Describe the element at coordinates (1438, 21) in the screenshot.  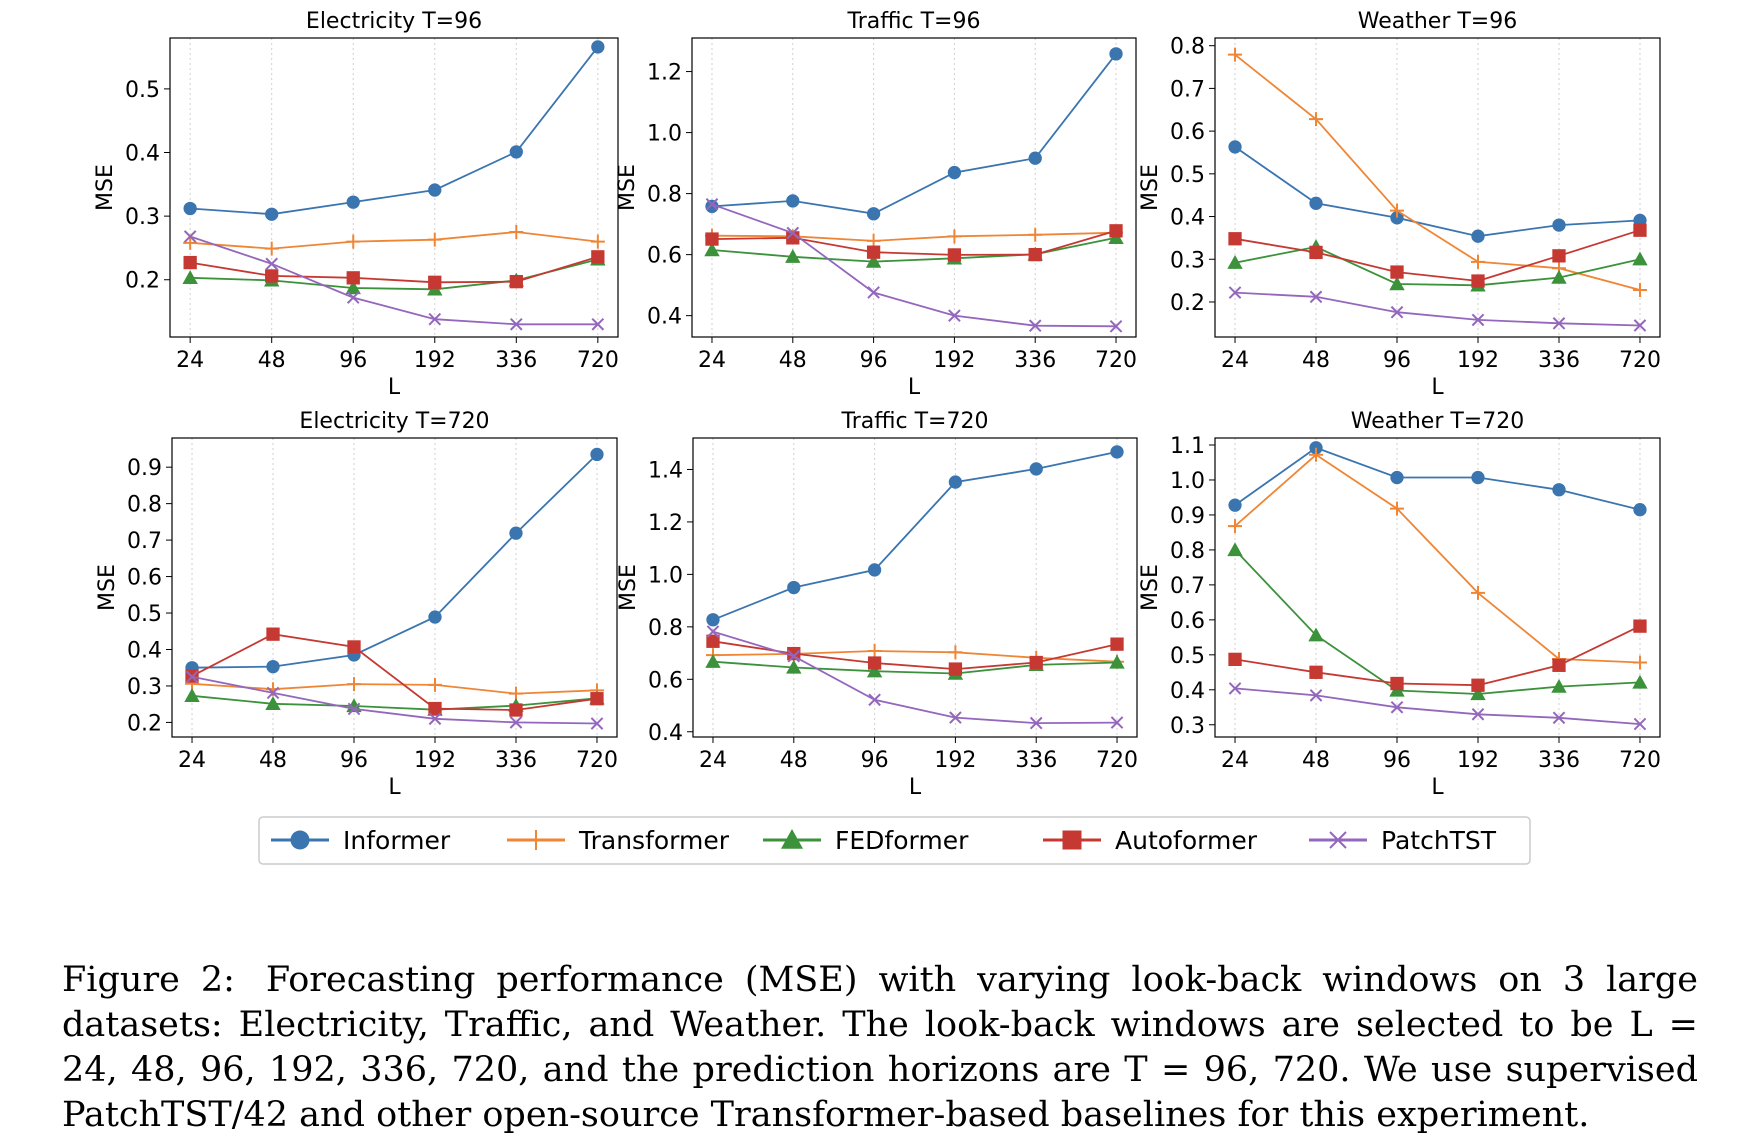
I see `chart-title: Weather T=96` at that location.